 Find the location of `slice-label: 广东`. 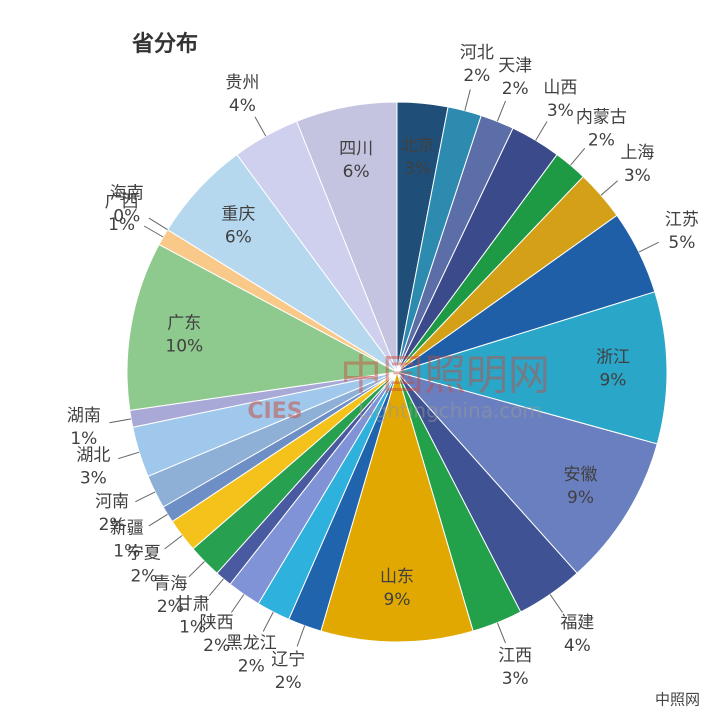

slice-label: 广东 is located at coordinates (184, 323).